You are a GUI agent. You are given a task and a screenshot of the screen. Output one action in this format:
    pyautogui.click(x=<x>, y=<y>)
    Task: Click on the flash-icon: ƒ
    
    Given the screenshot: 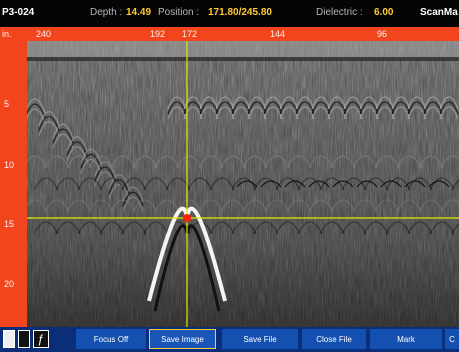 What is the action you would take?
    pyautogui.click(x=41, y=339)
    